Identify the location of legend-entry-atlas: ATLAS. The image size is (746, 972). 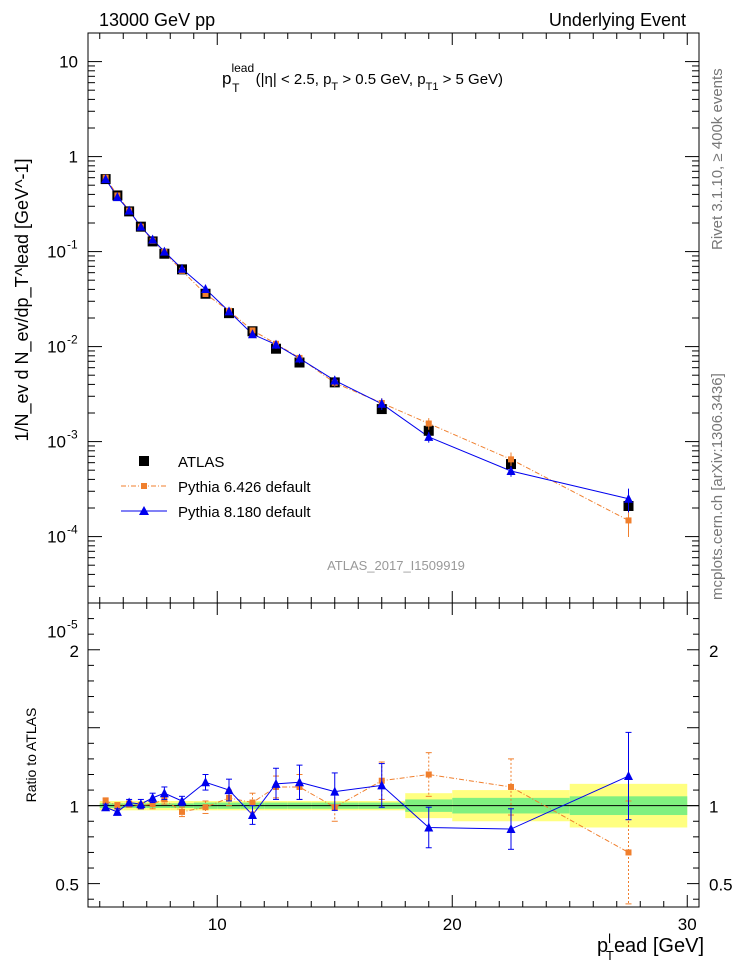
(181, 462).